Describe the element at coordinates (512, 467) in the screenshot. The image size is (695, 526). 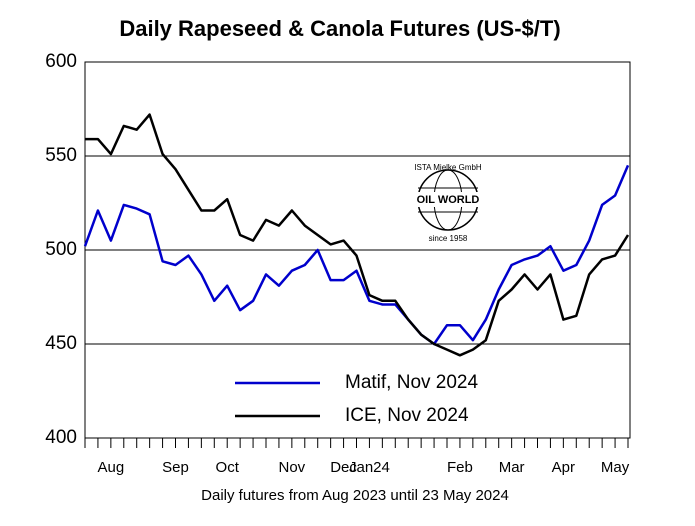
I see `x-tick-label: Mar` at that location.